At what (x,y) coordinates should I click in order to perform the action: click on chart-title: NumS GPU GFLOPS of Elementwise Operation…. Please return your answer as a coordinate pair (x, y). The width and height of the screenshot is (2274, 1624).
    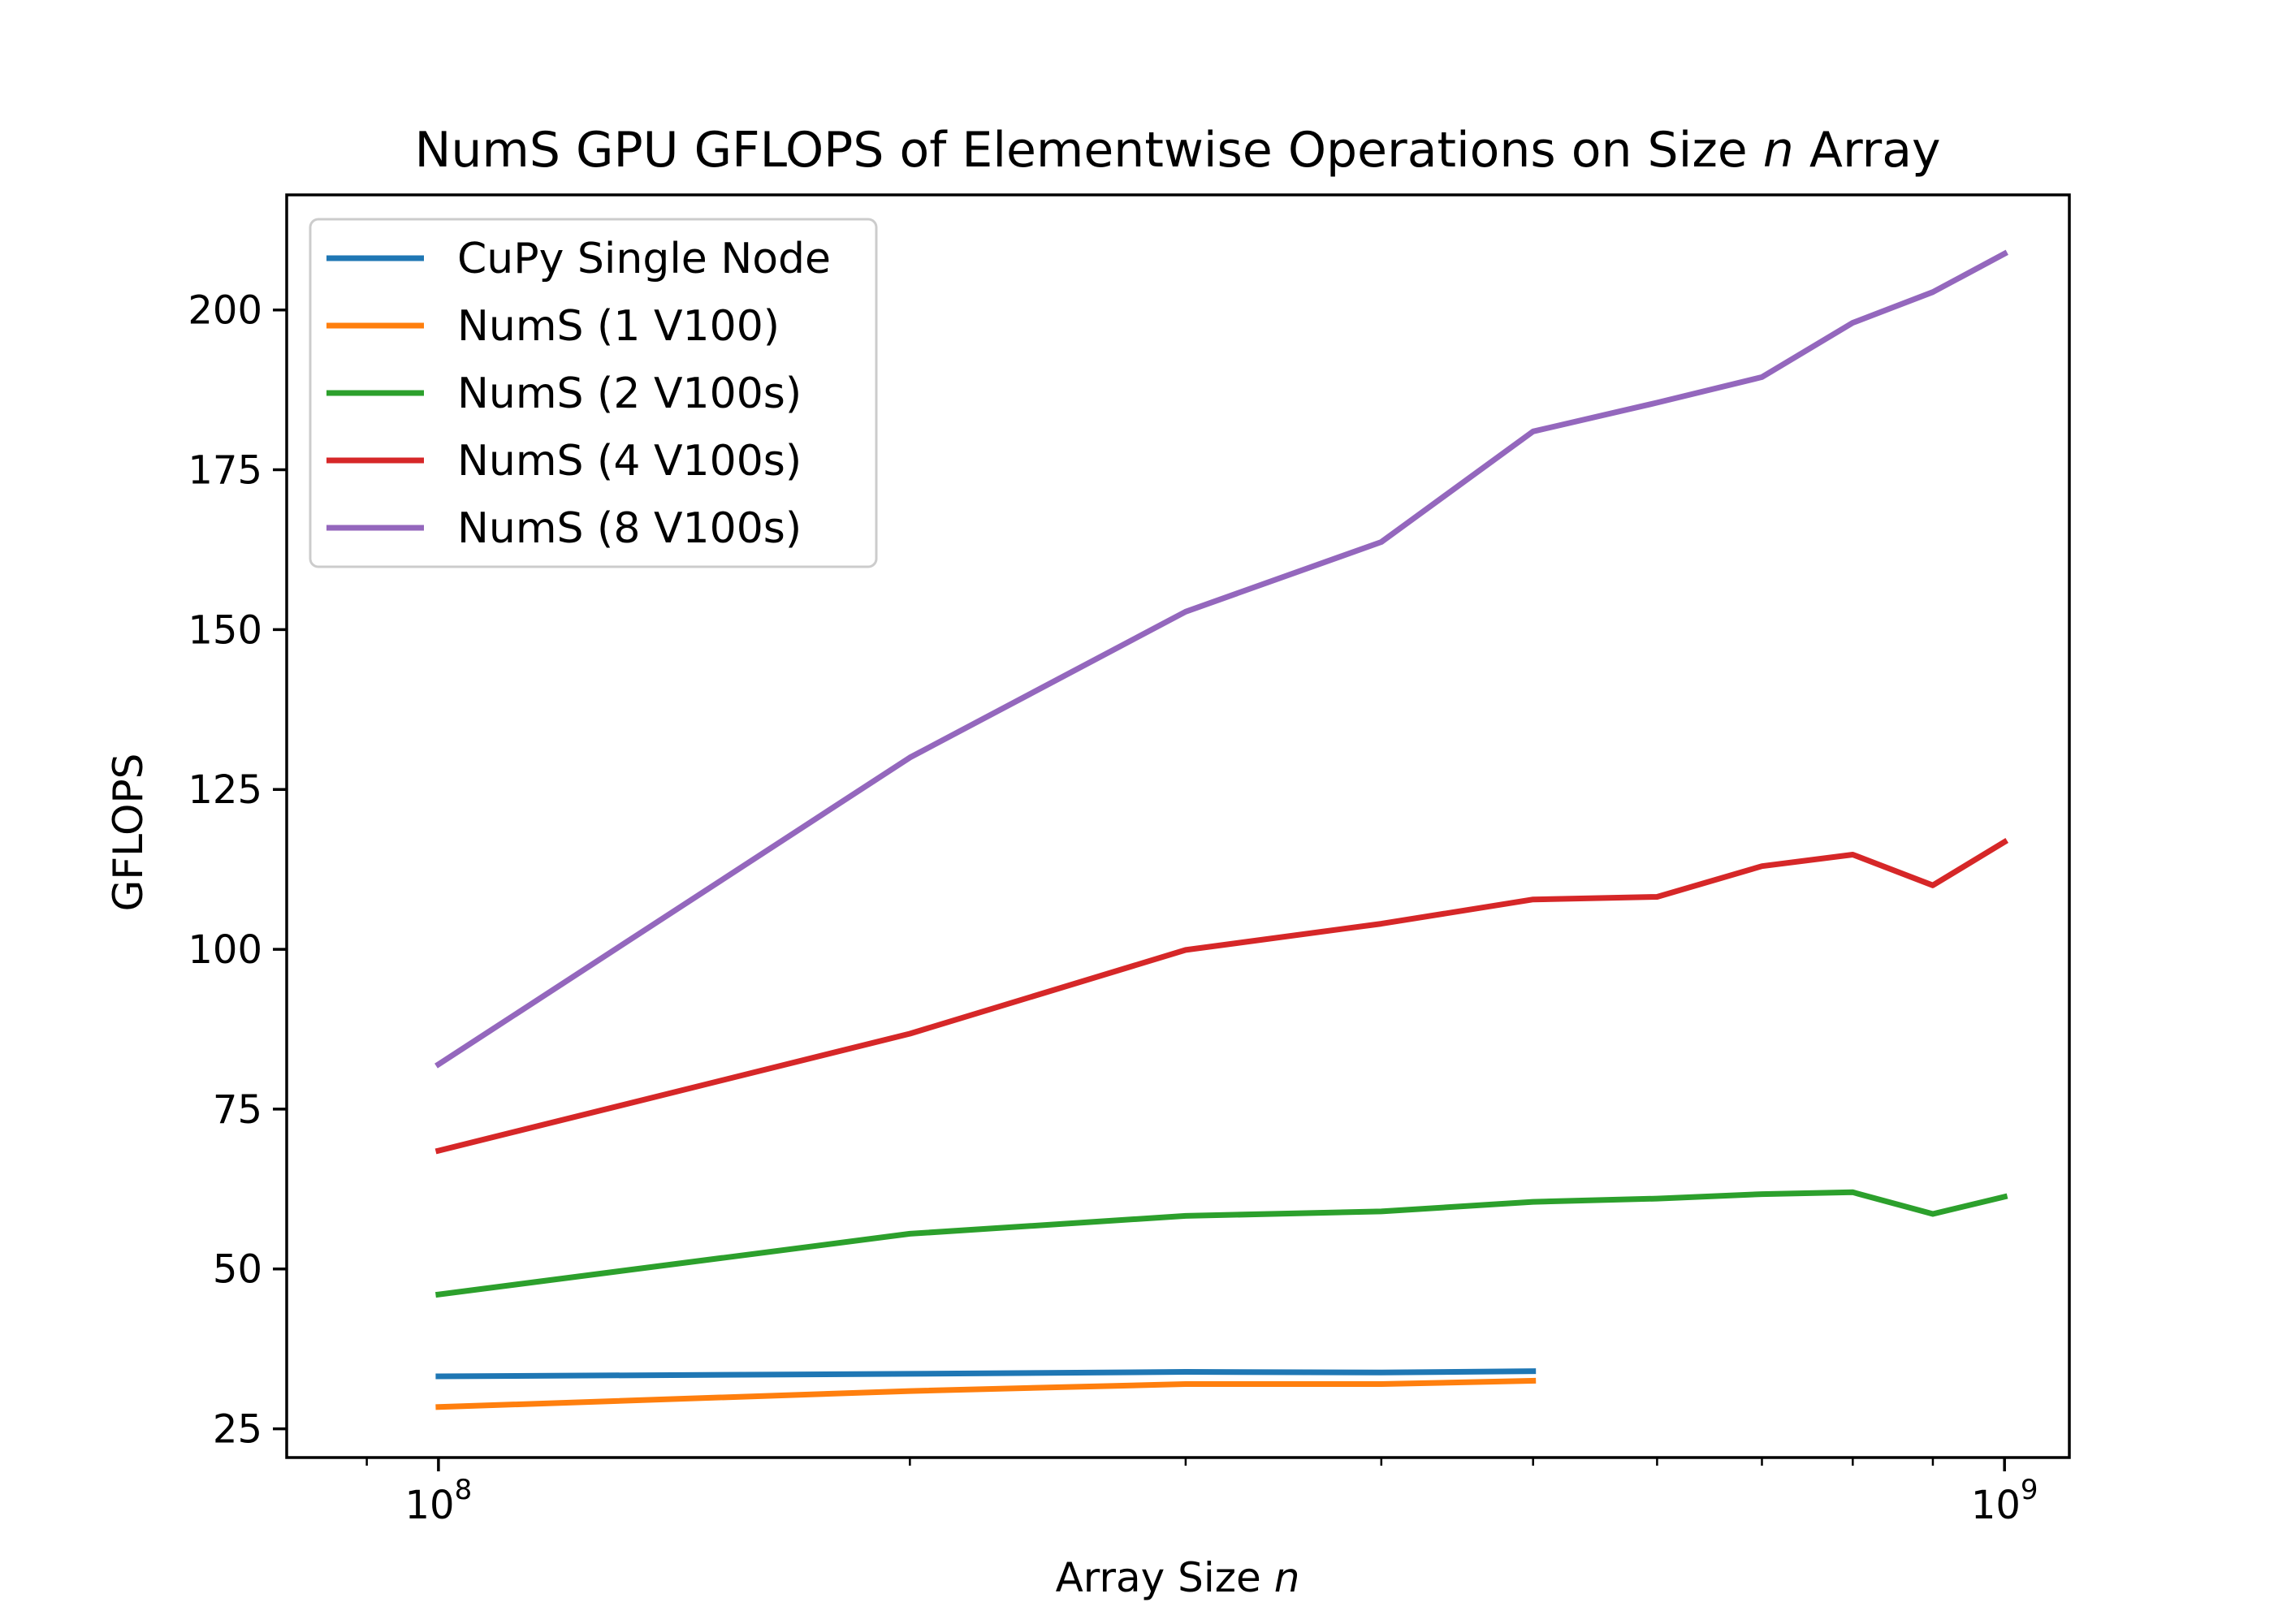
    Looking at the image, I should click on (1177, 151).